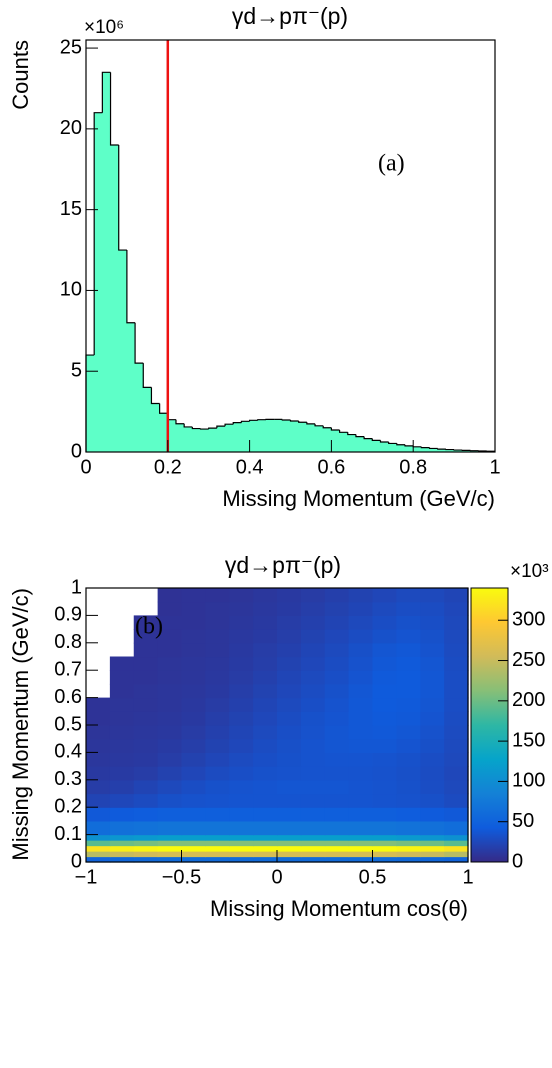 This screenshot has width=552, height=1068. What do you see at coordinates (528, 660) in the screenshot?
I see `z-tick-label: 250` at bounding box center [528, 660].